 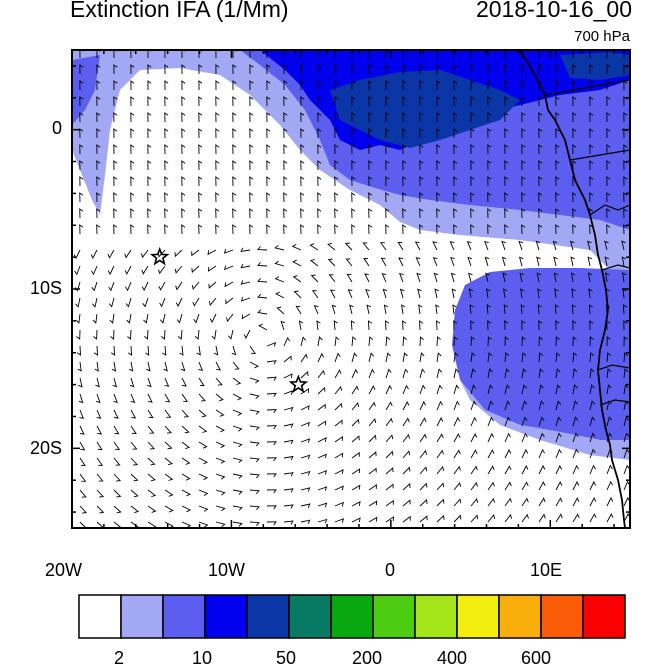 What do you see at coordinates (227, 570) in the screenshot?
I see `lon-label-10w: 10W` at bounding box center [227, 570].